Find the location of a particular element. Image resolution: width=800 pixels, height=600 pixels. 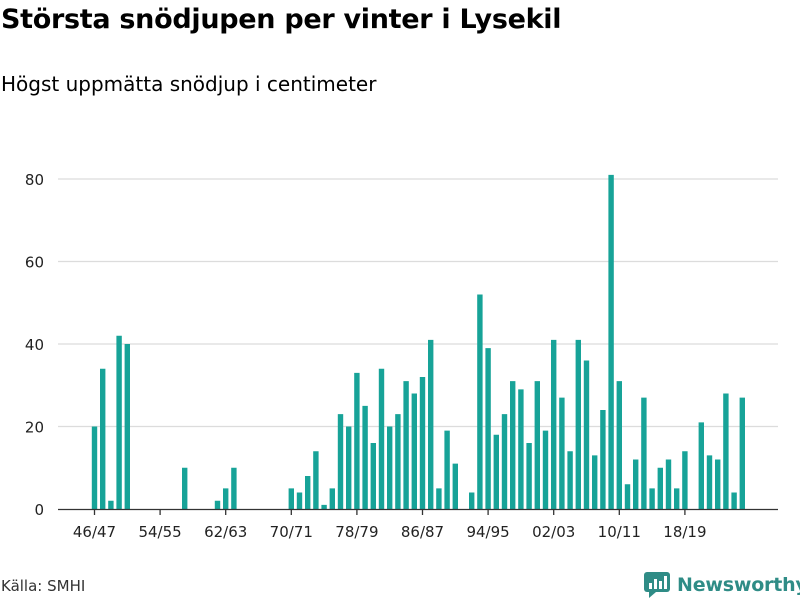

brand-logo: Newsworthy is located at coordinates (722, 585).